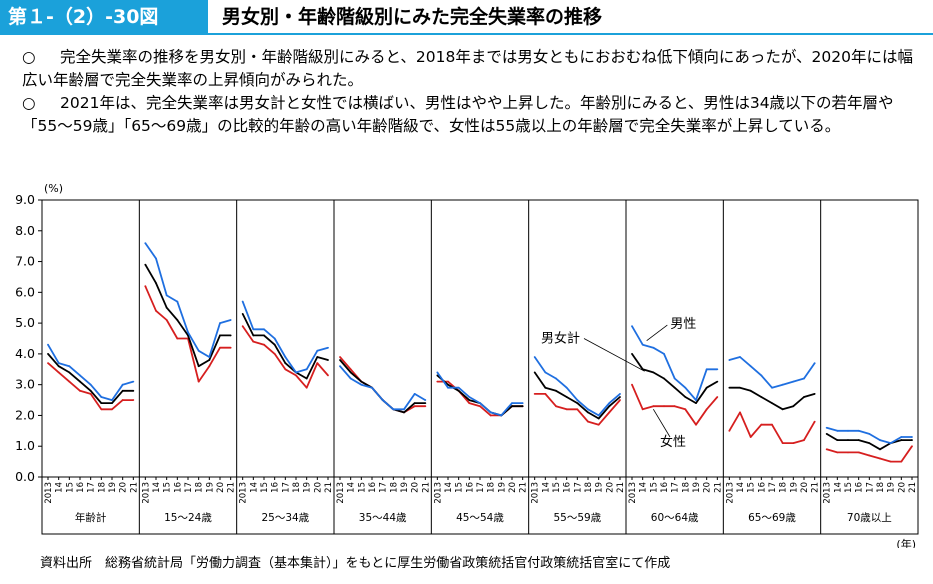 The height and width of the screenshot is (584, 933). What do you see at coordinates (676, 487) in the screenshot?
I see `x-tick-label: 17` at bounding box center [676, 487].